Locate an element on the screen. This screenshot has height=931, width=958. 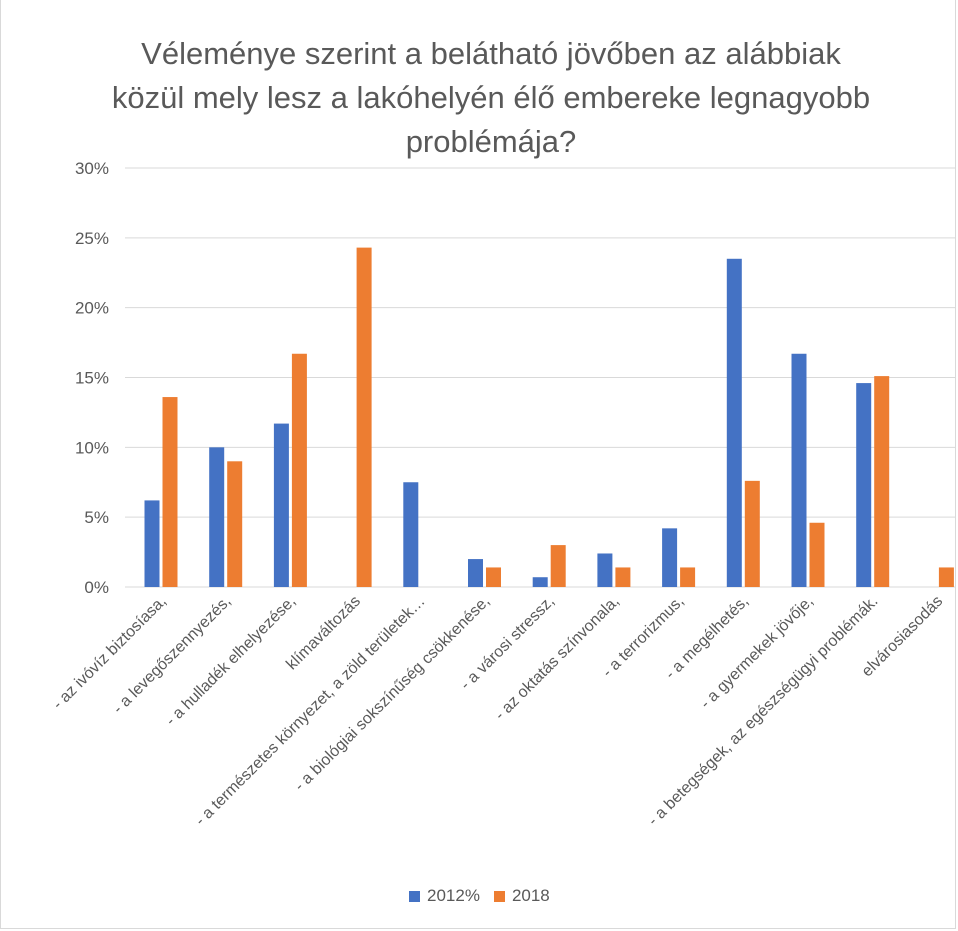
x-tick-label: - az oktatás színvonala, is located at coordinates (557, 658).